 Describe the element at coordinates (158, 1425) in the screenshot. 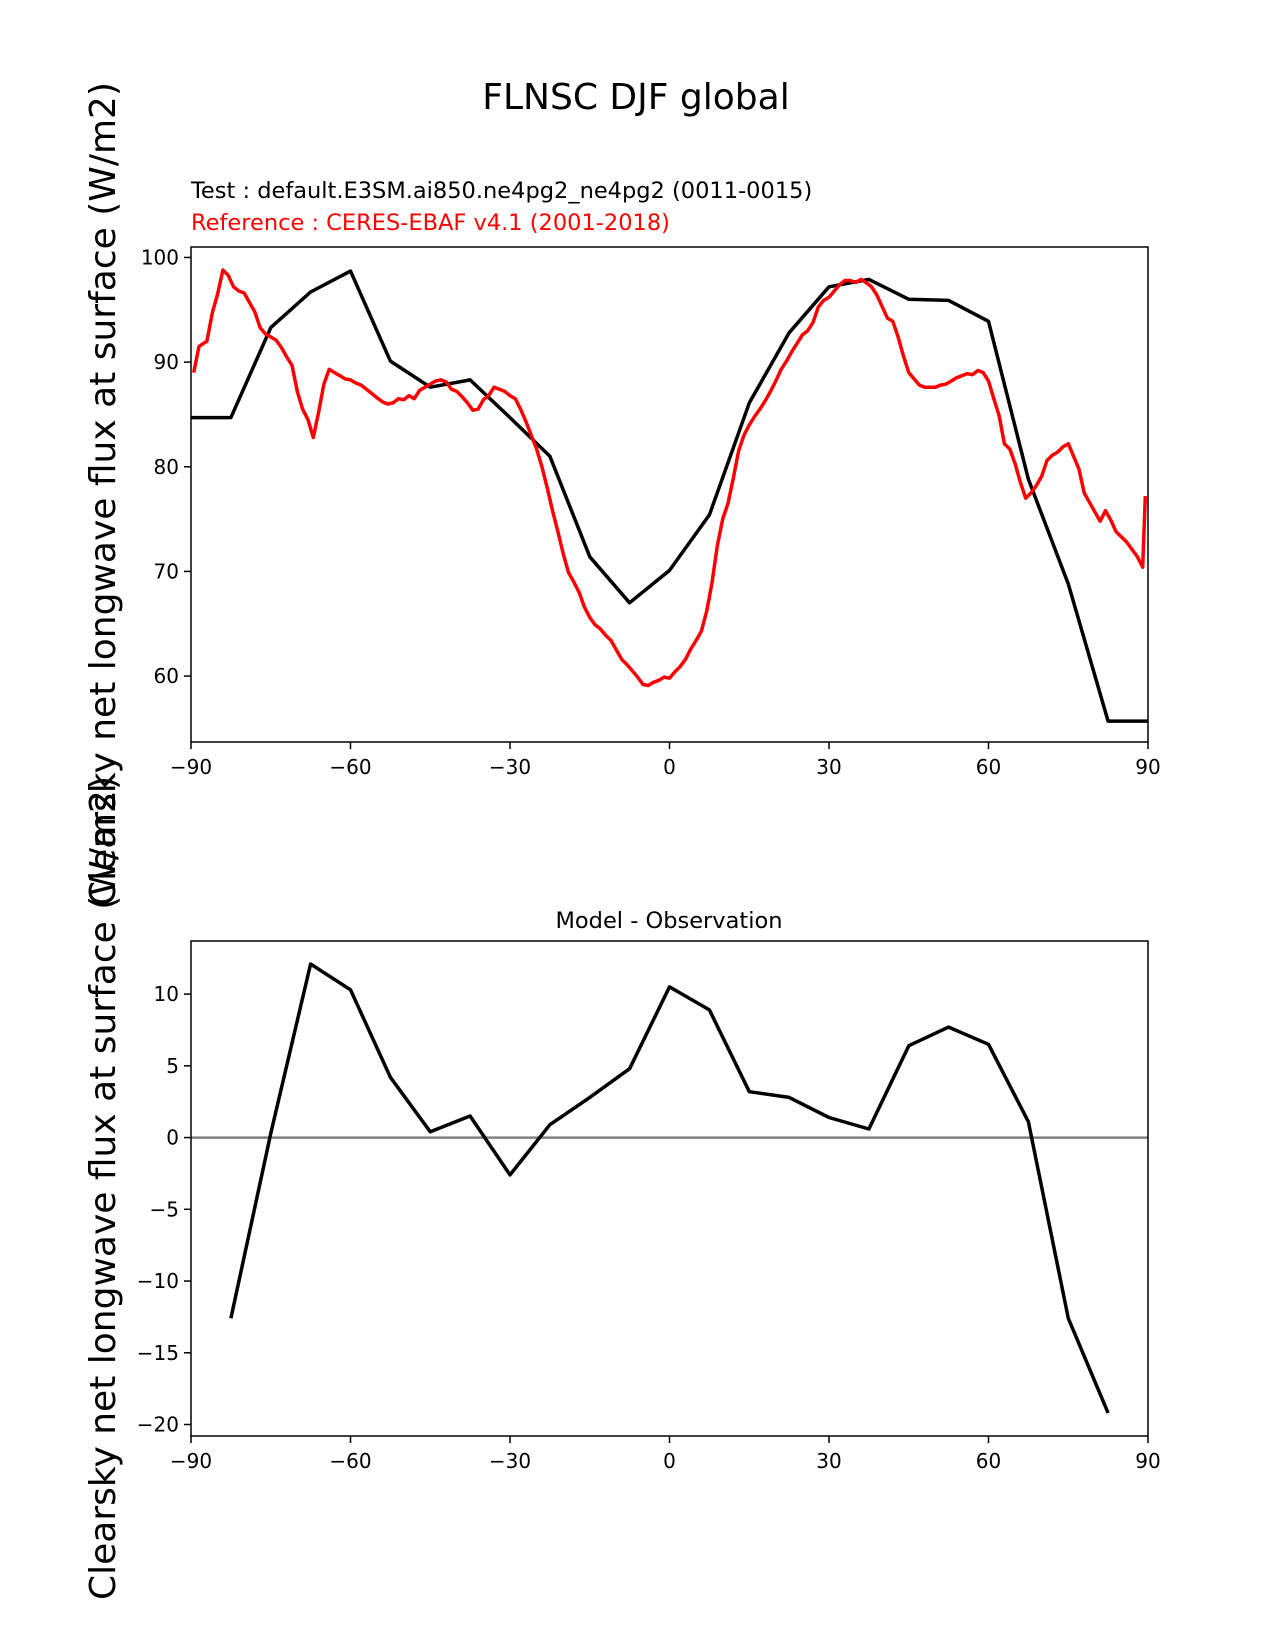

I see `bottom-y-tick-label: −20` at that location.